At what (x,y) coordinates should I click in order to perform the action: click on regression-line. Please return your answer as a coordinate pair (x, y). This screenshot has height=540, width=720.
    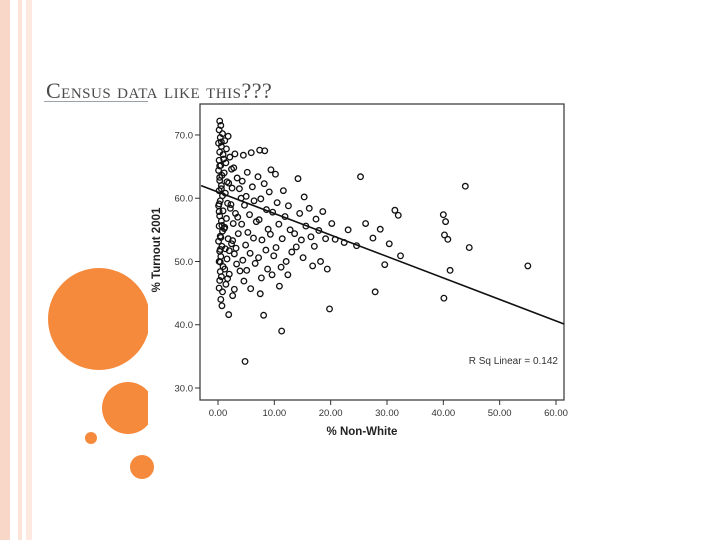
    Looking at the image, I should click on (382, 254).